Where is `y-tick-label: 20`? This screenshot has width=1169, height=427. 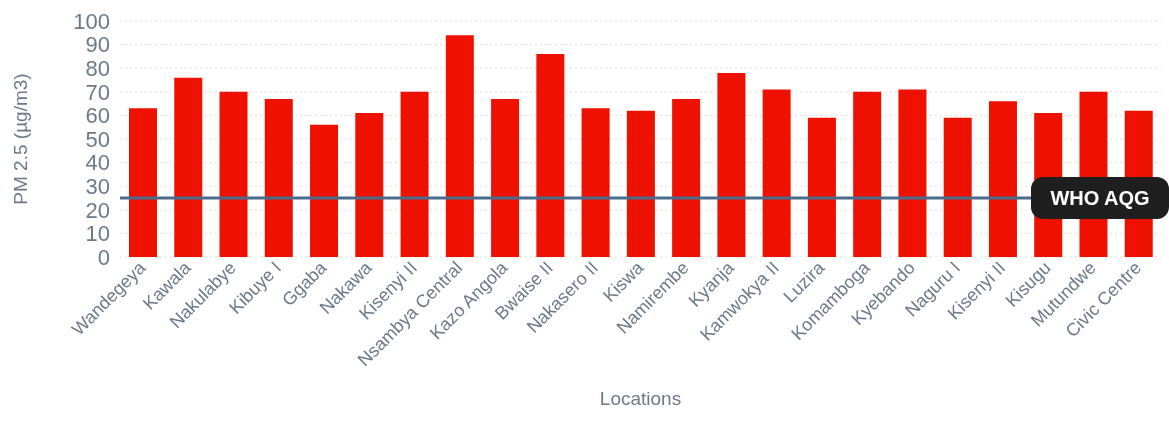 y-tick-label: 20 is located at coordinates (97, 210).